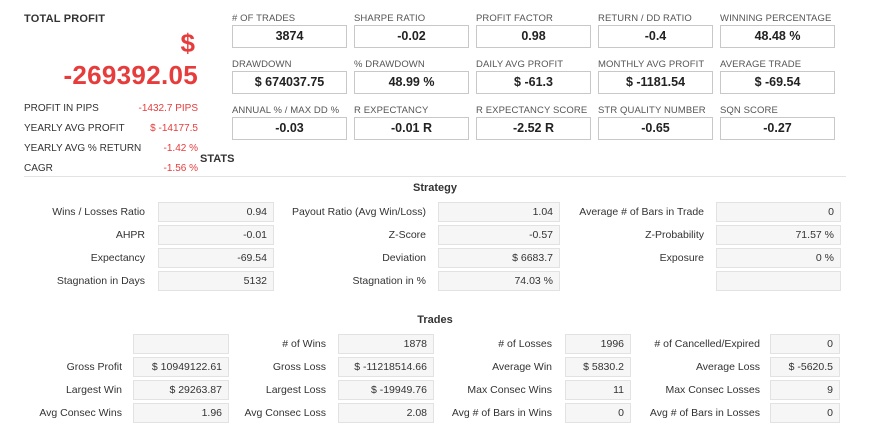  Describe the element at coordinates (525, 344) in the screenshot. I see `trades-label: # of Losses` at that location.